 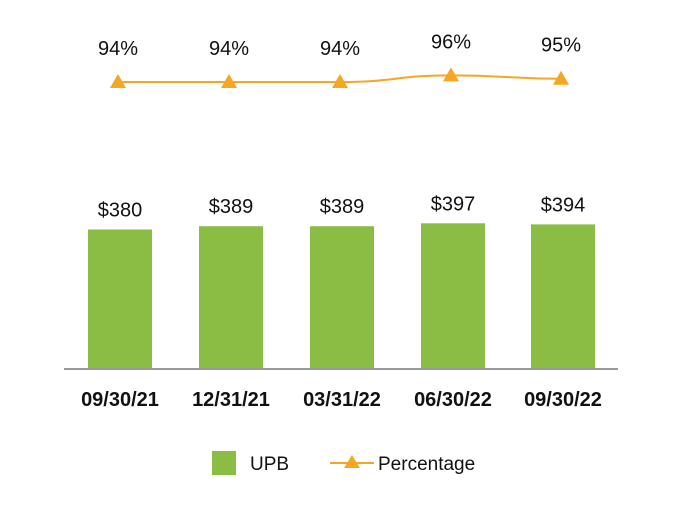 I want to click on legend-upb-swatch, so click(x=224, y=463).